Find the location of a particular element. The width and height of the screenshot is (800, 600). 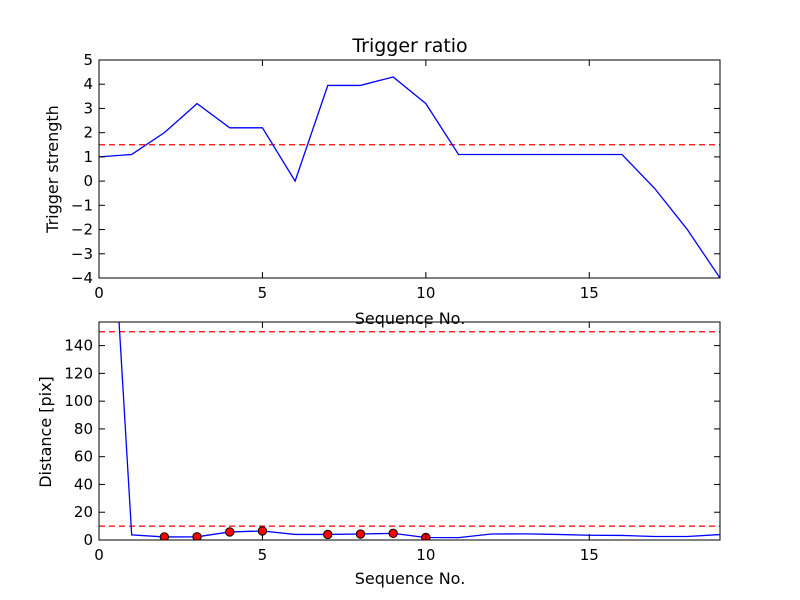

y-tick-label: 4 is located at coordinates (88, 84).